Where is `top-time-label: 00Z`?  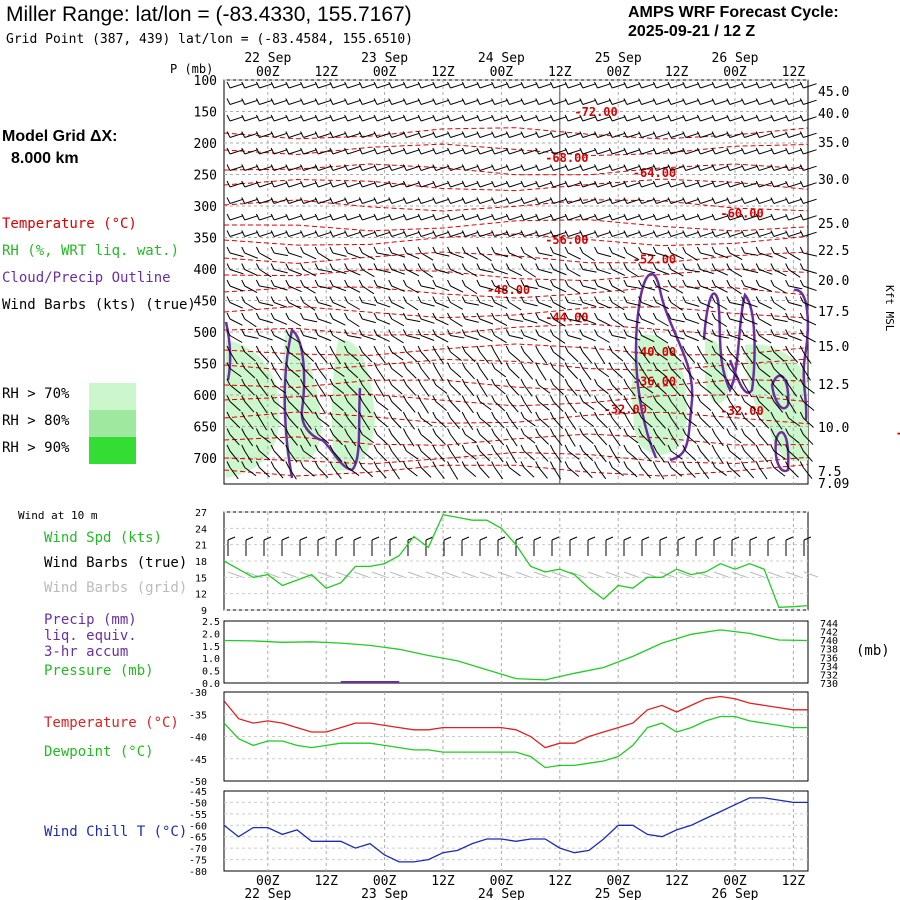
top-time-label: 00Z is located at coordinates (502, 72).